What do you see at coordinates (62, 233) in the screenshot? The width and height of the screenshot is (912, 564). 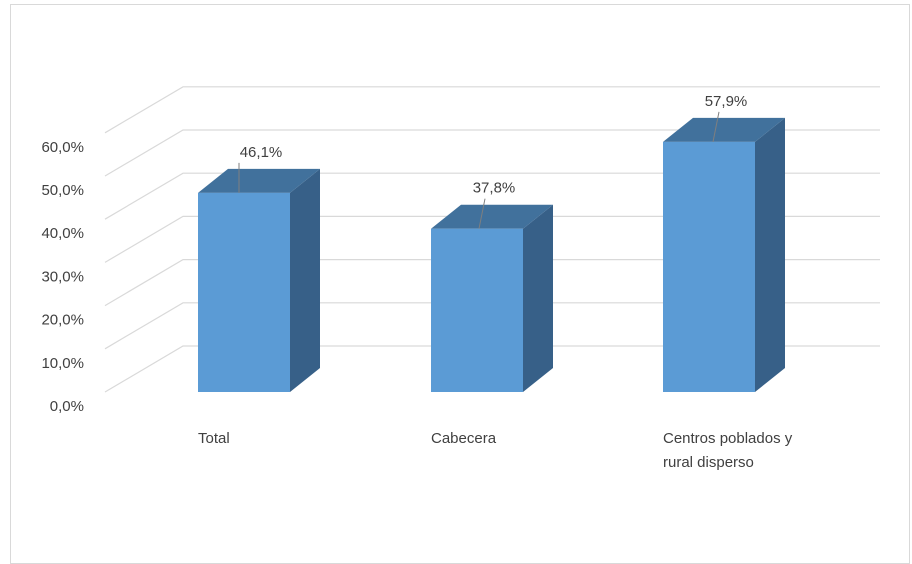 I see `y-tick-label: 40,0%` at bounding box center [62, 233].